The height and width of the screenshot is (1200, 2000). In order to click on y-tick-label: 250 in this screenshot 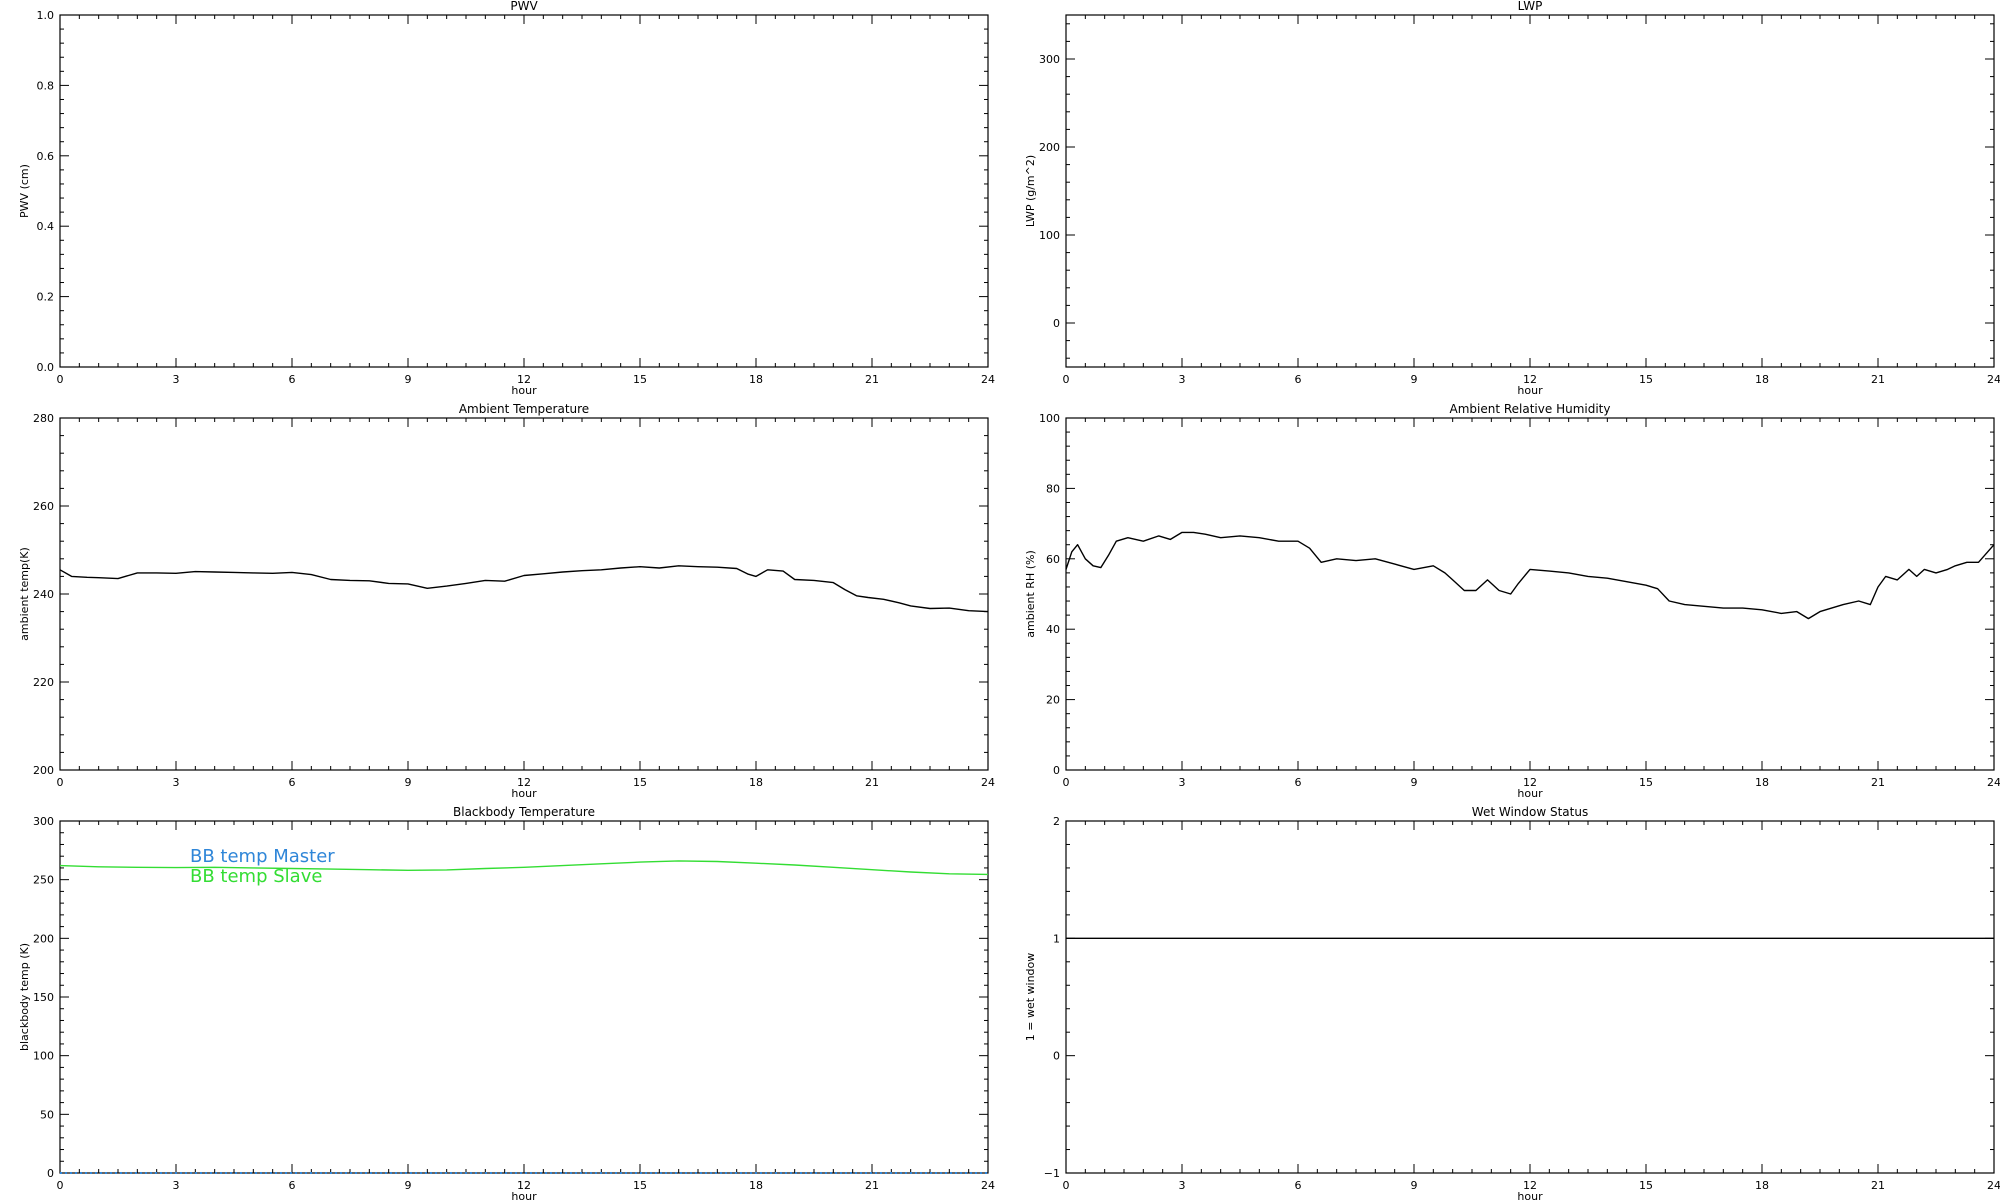, I will do `click(43, 880)`.